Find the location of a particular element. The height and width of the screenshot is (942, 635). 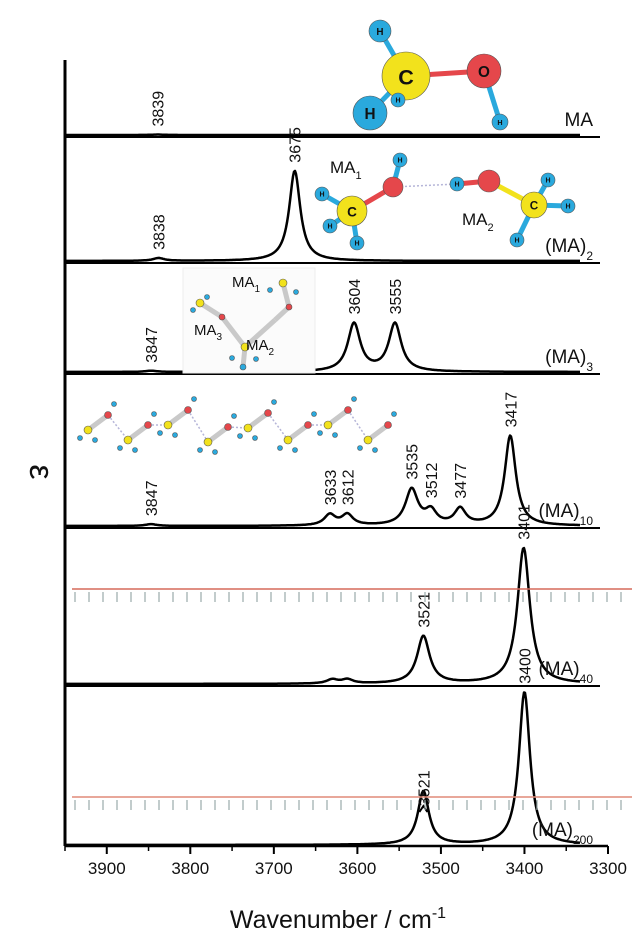

x-tick-label: 3800 is located at coordinates (190, 868).